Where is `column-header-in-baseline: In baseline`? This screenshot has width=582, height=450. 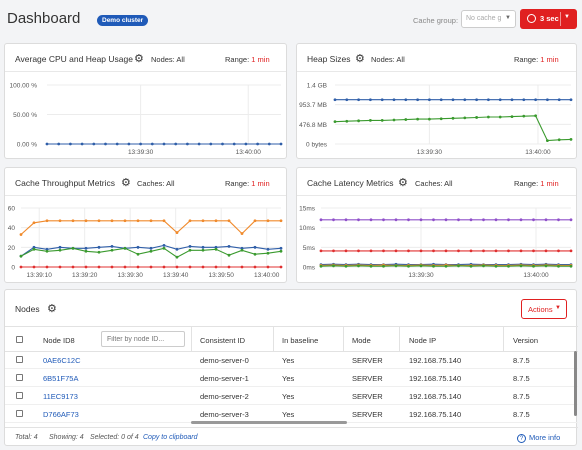 column-header-in-baseline: In baseline is located at coordinates (300, 340).